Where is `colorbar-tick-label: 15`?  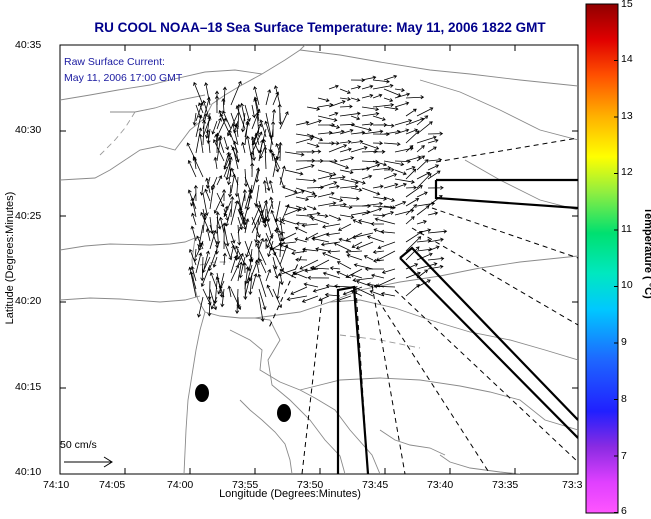
colorbar-tick-label: 15 is located at coordinates (627, 5).